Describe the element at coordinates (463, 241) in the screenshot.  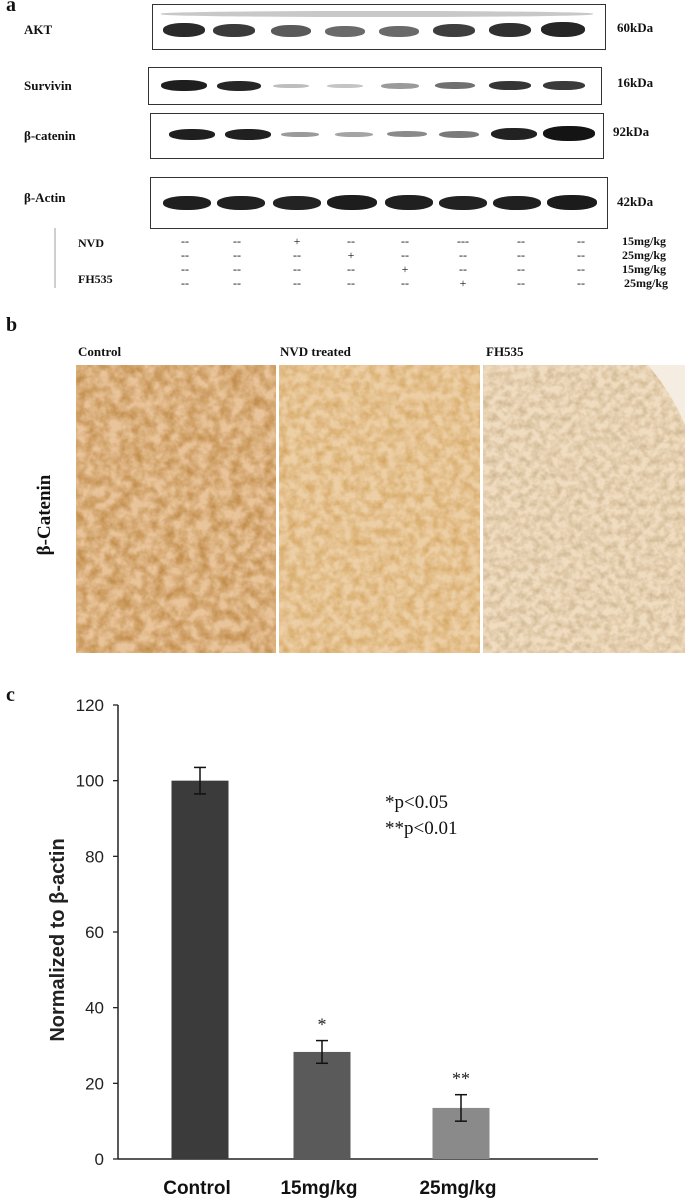
I see `condition-cell: ---` at that location.